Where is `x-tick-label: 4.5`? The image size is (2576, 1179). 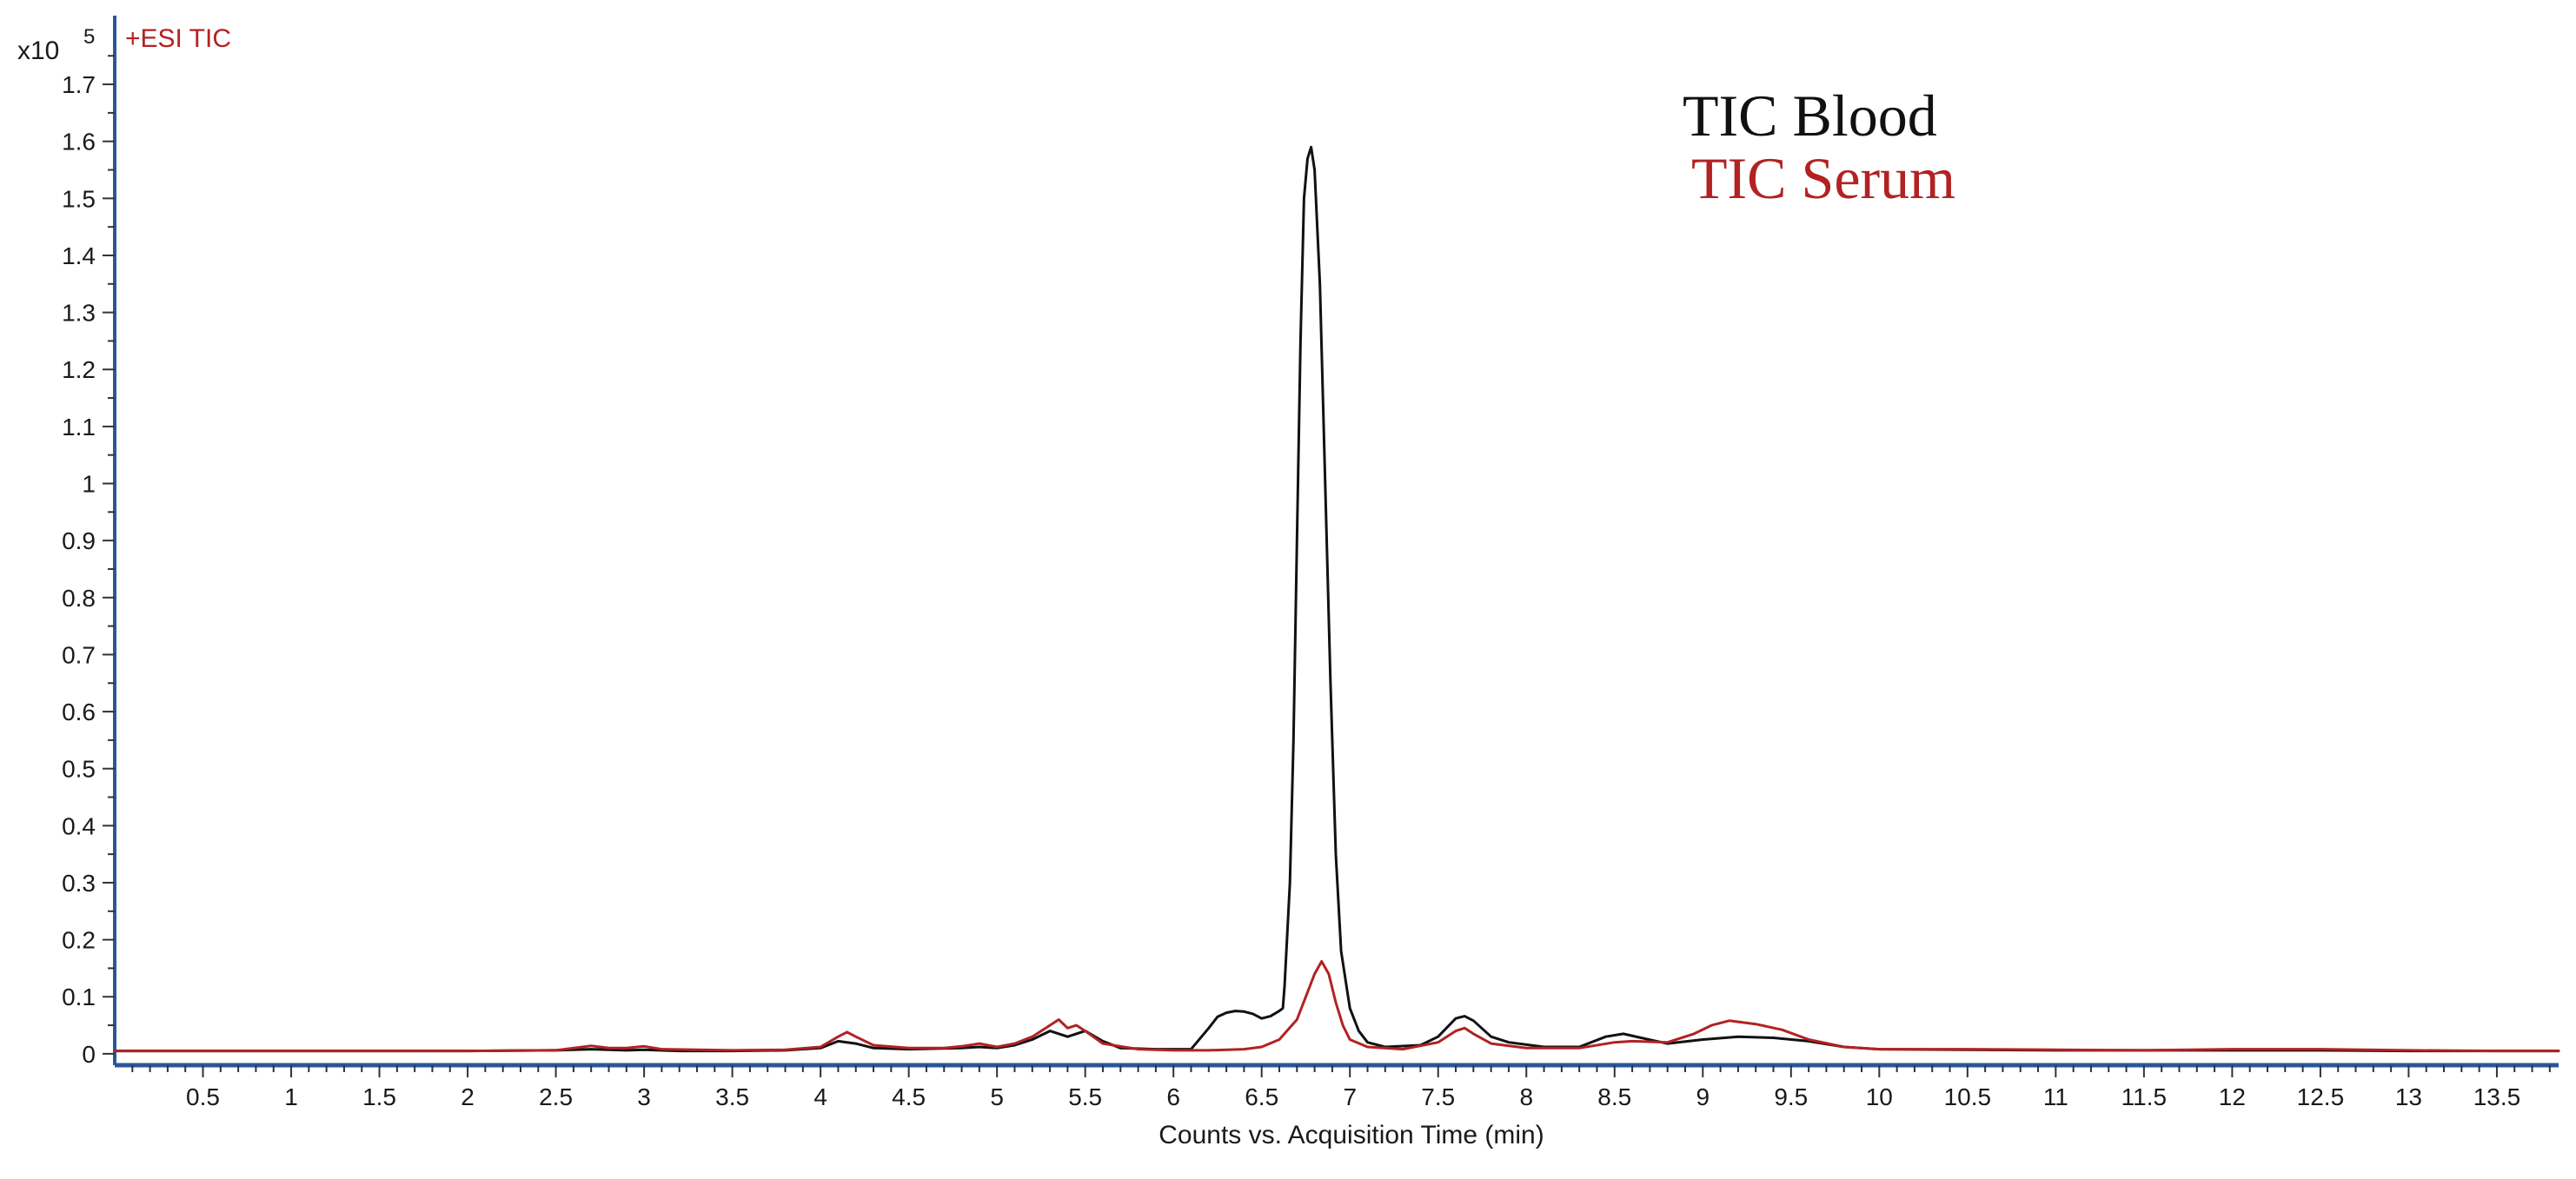 x-tick-label: 4.5 is located at coordinates (909, 1096).